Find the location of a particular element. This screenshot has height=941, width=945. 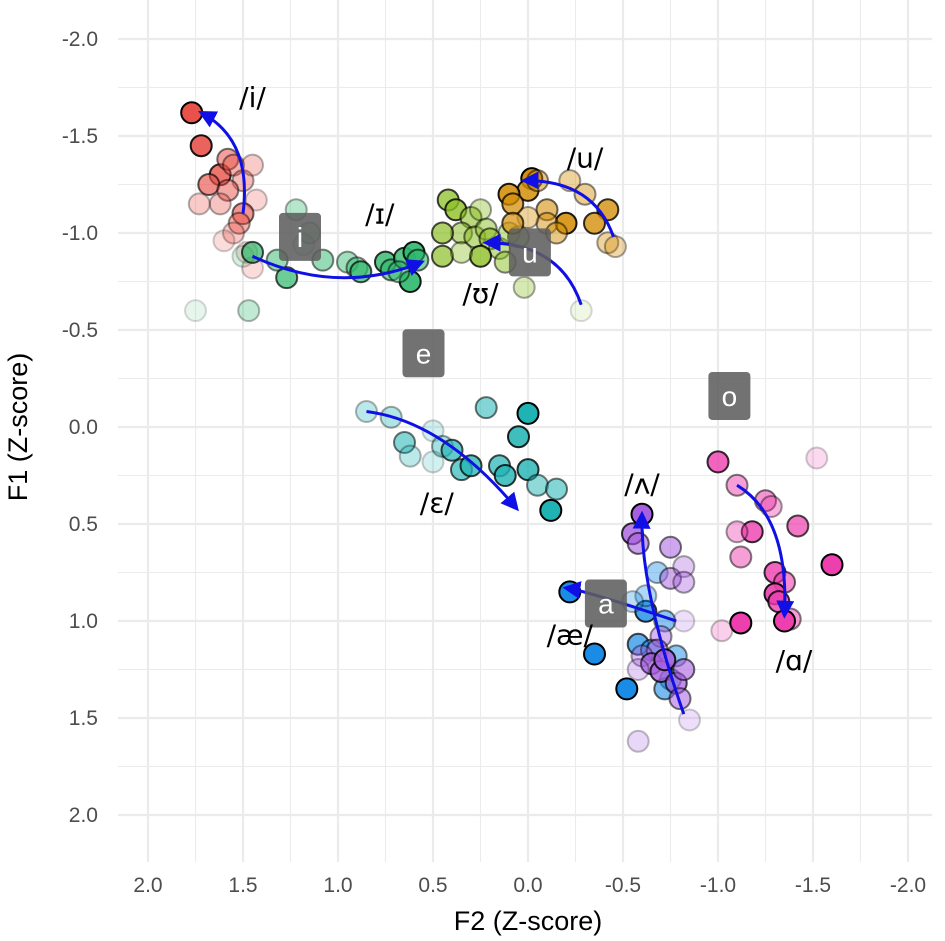

x-tick-label: -2.0 is located at coordinates (908, 885).